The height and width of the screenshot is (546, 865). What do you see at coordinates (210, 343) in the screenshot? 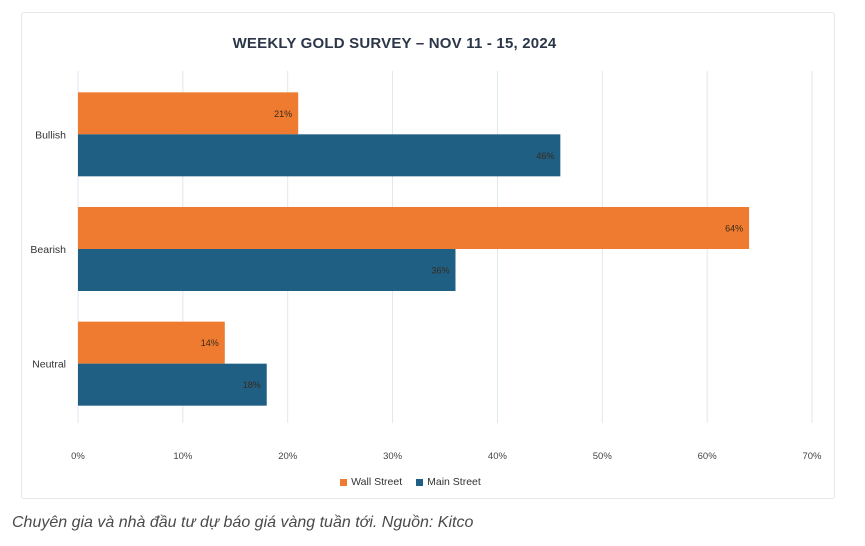
I see `data-label-wall-street-neutral: 14%` at bounding box center [210, 343].